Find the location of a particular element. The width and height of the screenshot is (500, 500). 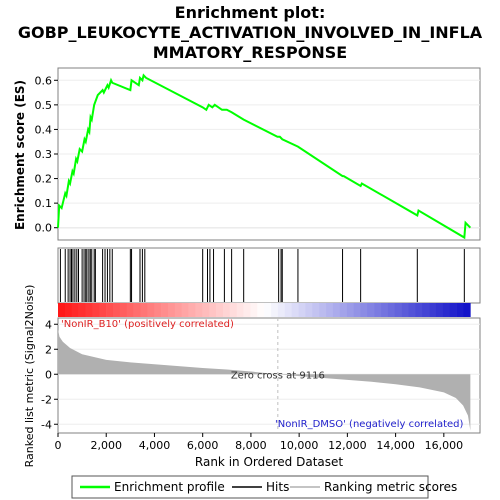

positive-class-label: 'NonIR_B10' (positively correlated) is located at coordinates (147, 324).